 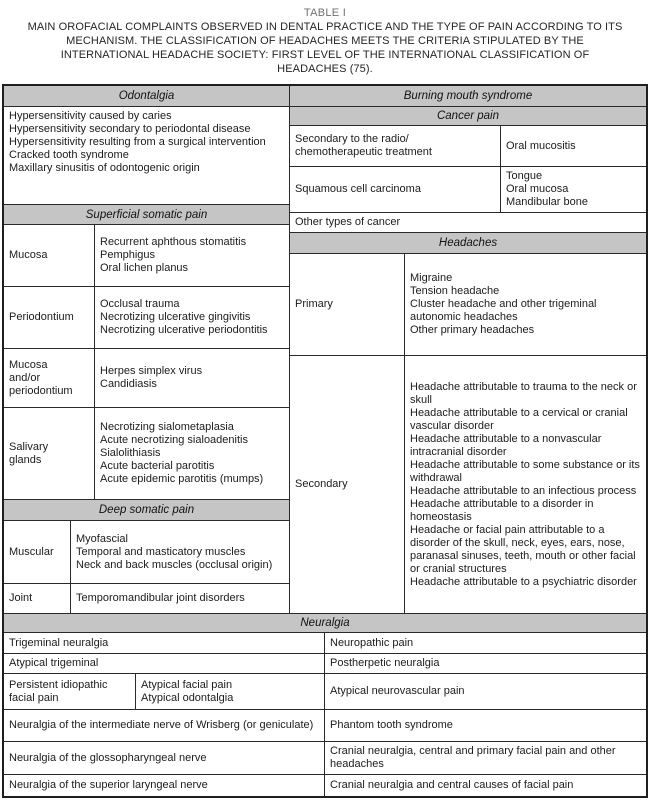 I want to click on row-content: Postherpetic neuralgia, so click(x=485, y=663).